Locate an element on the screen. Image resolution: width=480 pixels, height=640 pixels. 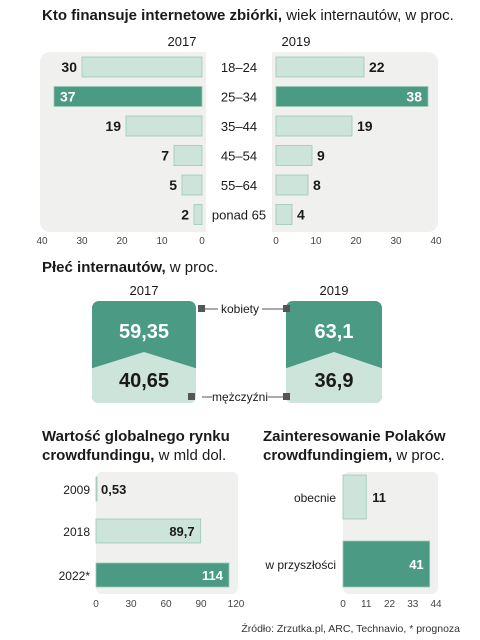
age-category-label: 55–64 is located at coordinates (239, 185).